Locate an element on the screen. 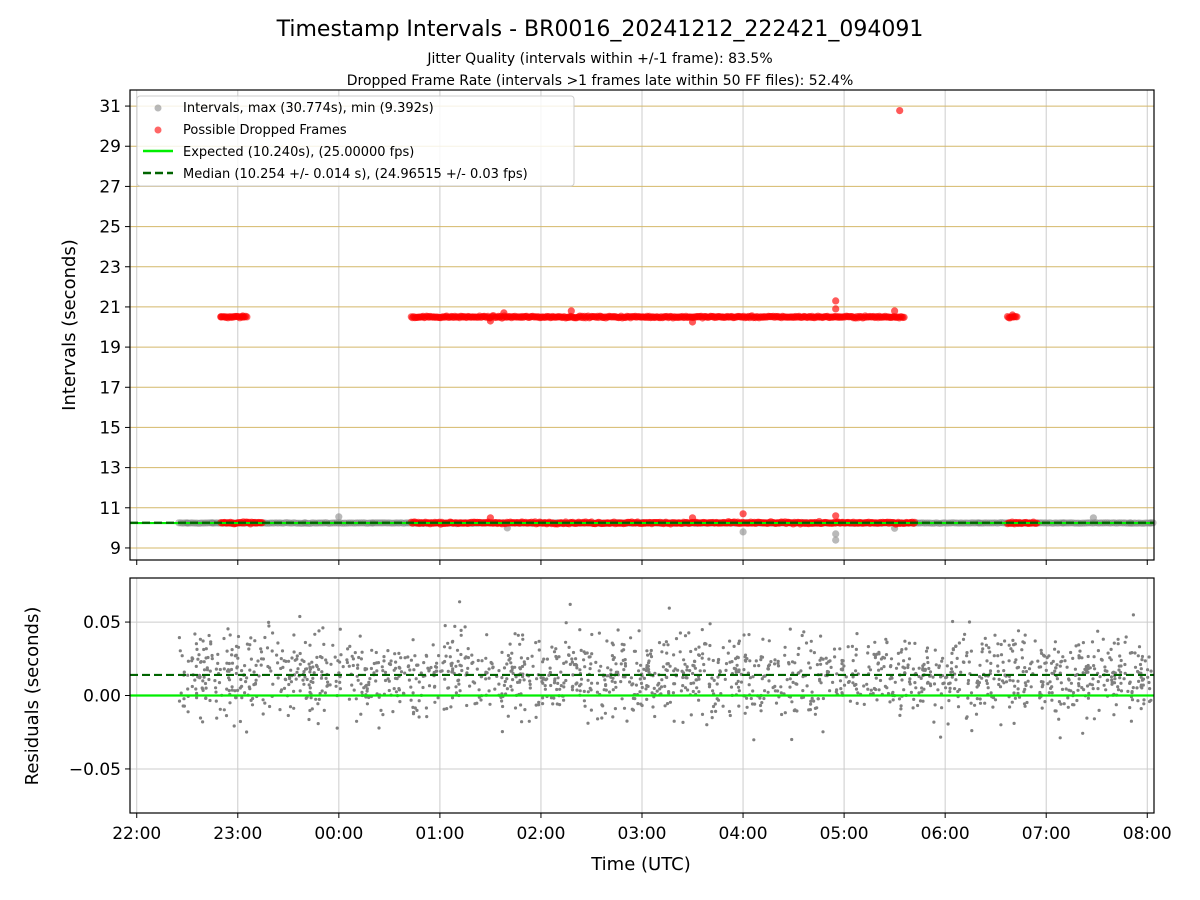  y-tick-label: 23 is located at coordinates (110, 268).